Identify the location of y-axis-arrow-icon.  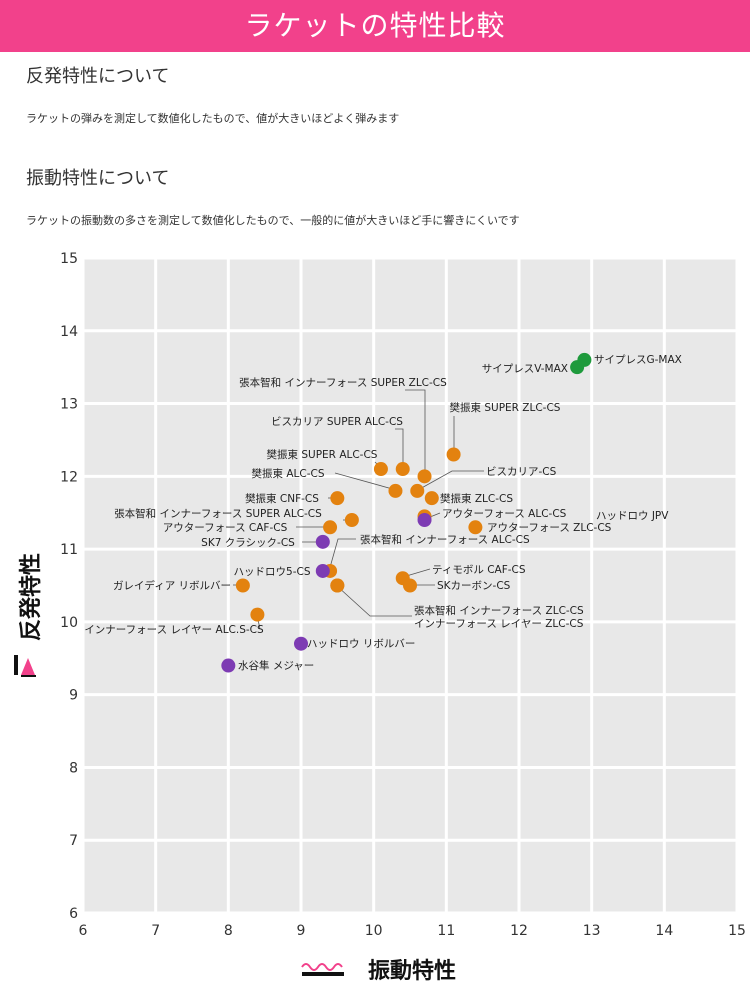
(28, 666).